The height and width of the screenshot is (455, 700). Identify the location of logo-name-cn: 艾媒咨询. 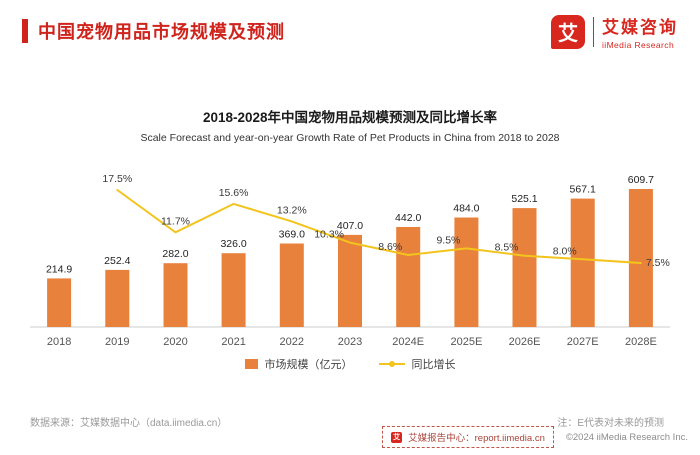
(640, 27).